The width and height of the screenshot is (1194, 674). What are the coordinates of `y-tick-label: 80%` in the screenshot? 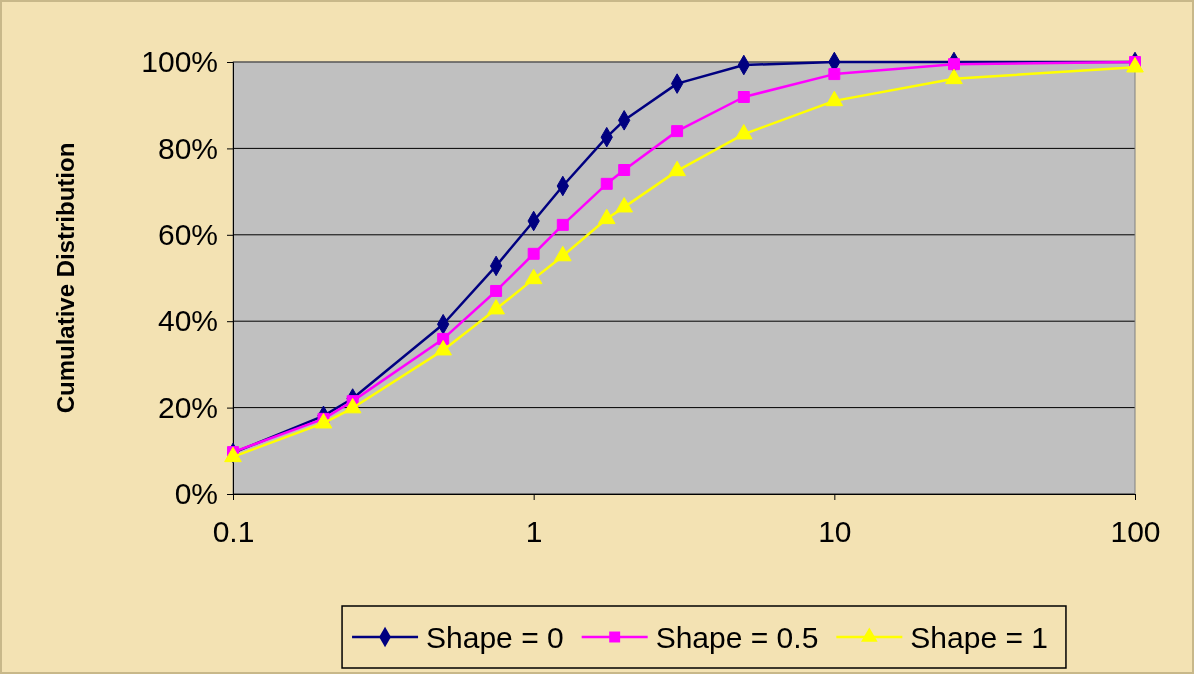 It's located at (187, 148).